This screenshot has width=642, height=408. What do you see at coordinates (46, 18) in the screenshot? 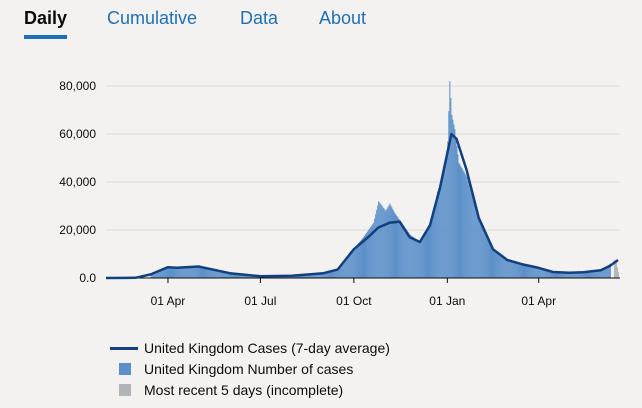
I see `tab-daily: Daily` at bounding box center [46, 18].